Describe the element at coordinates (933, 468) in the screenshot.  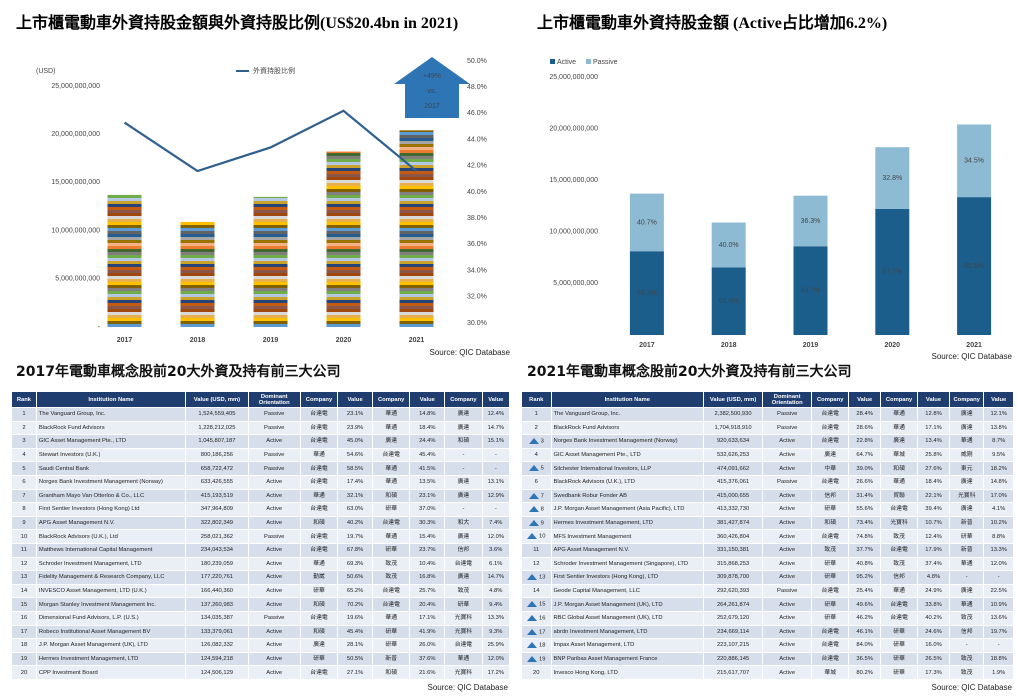
I see `cell-text: 27.6%` at that location.